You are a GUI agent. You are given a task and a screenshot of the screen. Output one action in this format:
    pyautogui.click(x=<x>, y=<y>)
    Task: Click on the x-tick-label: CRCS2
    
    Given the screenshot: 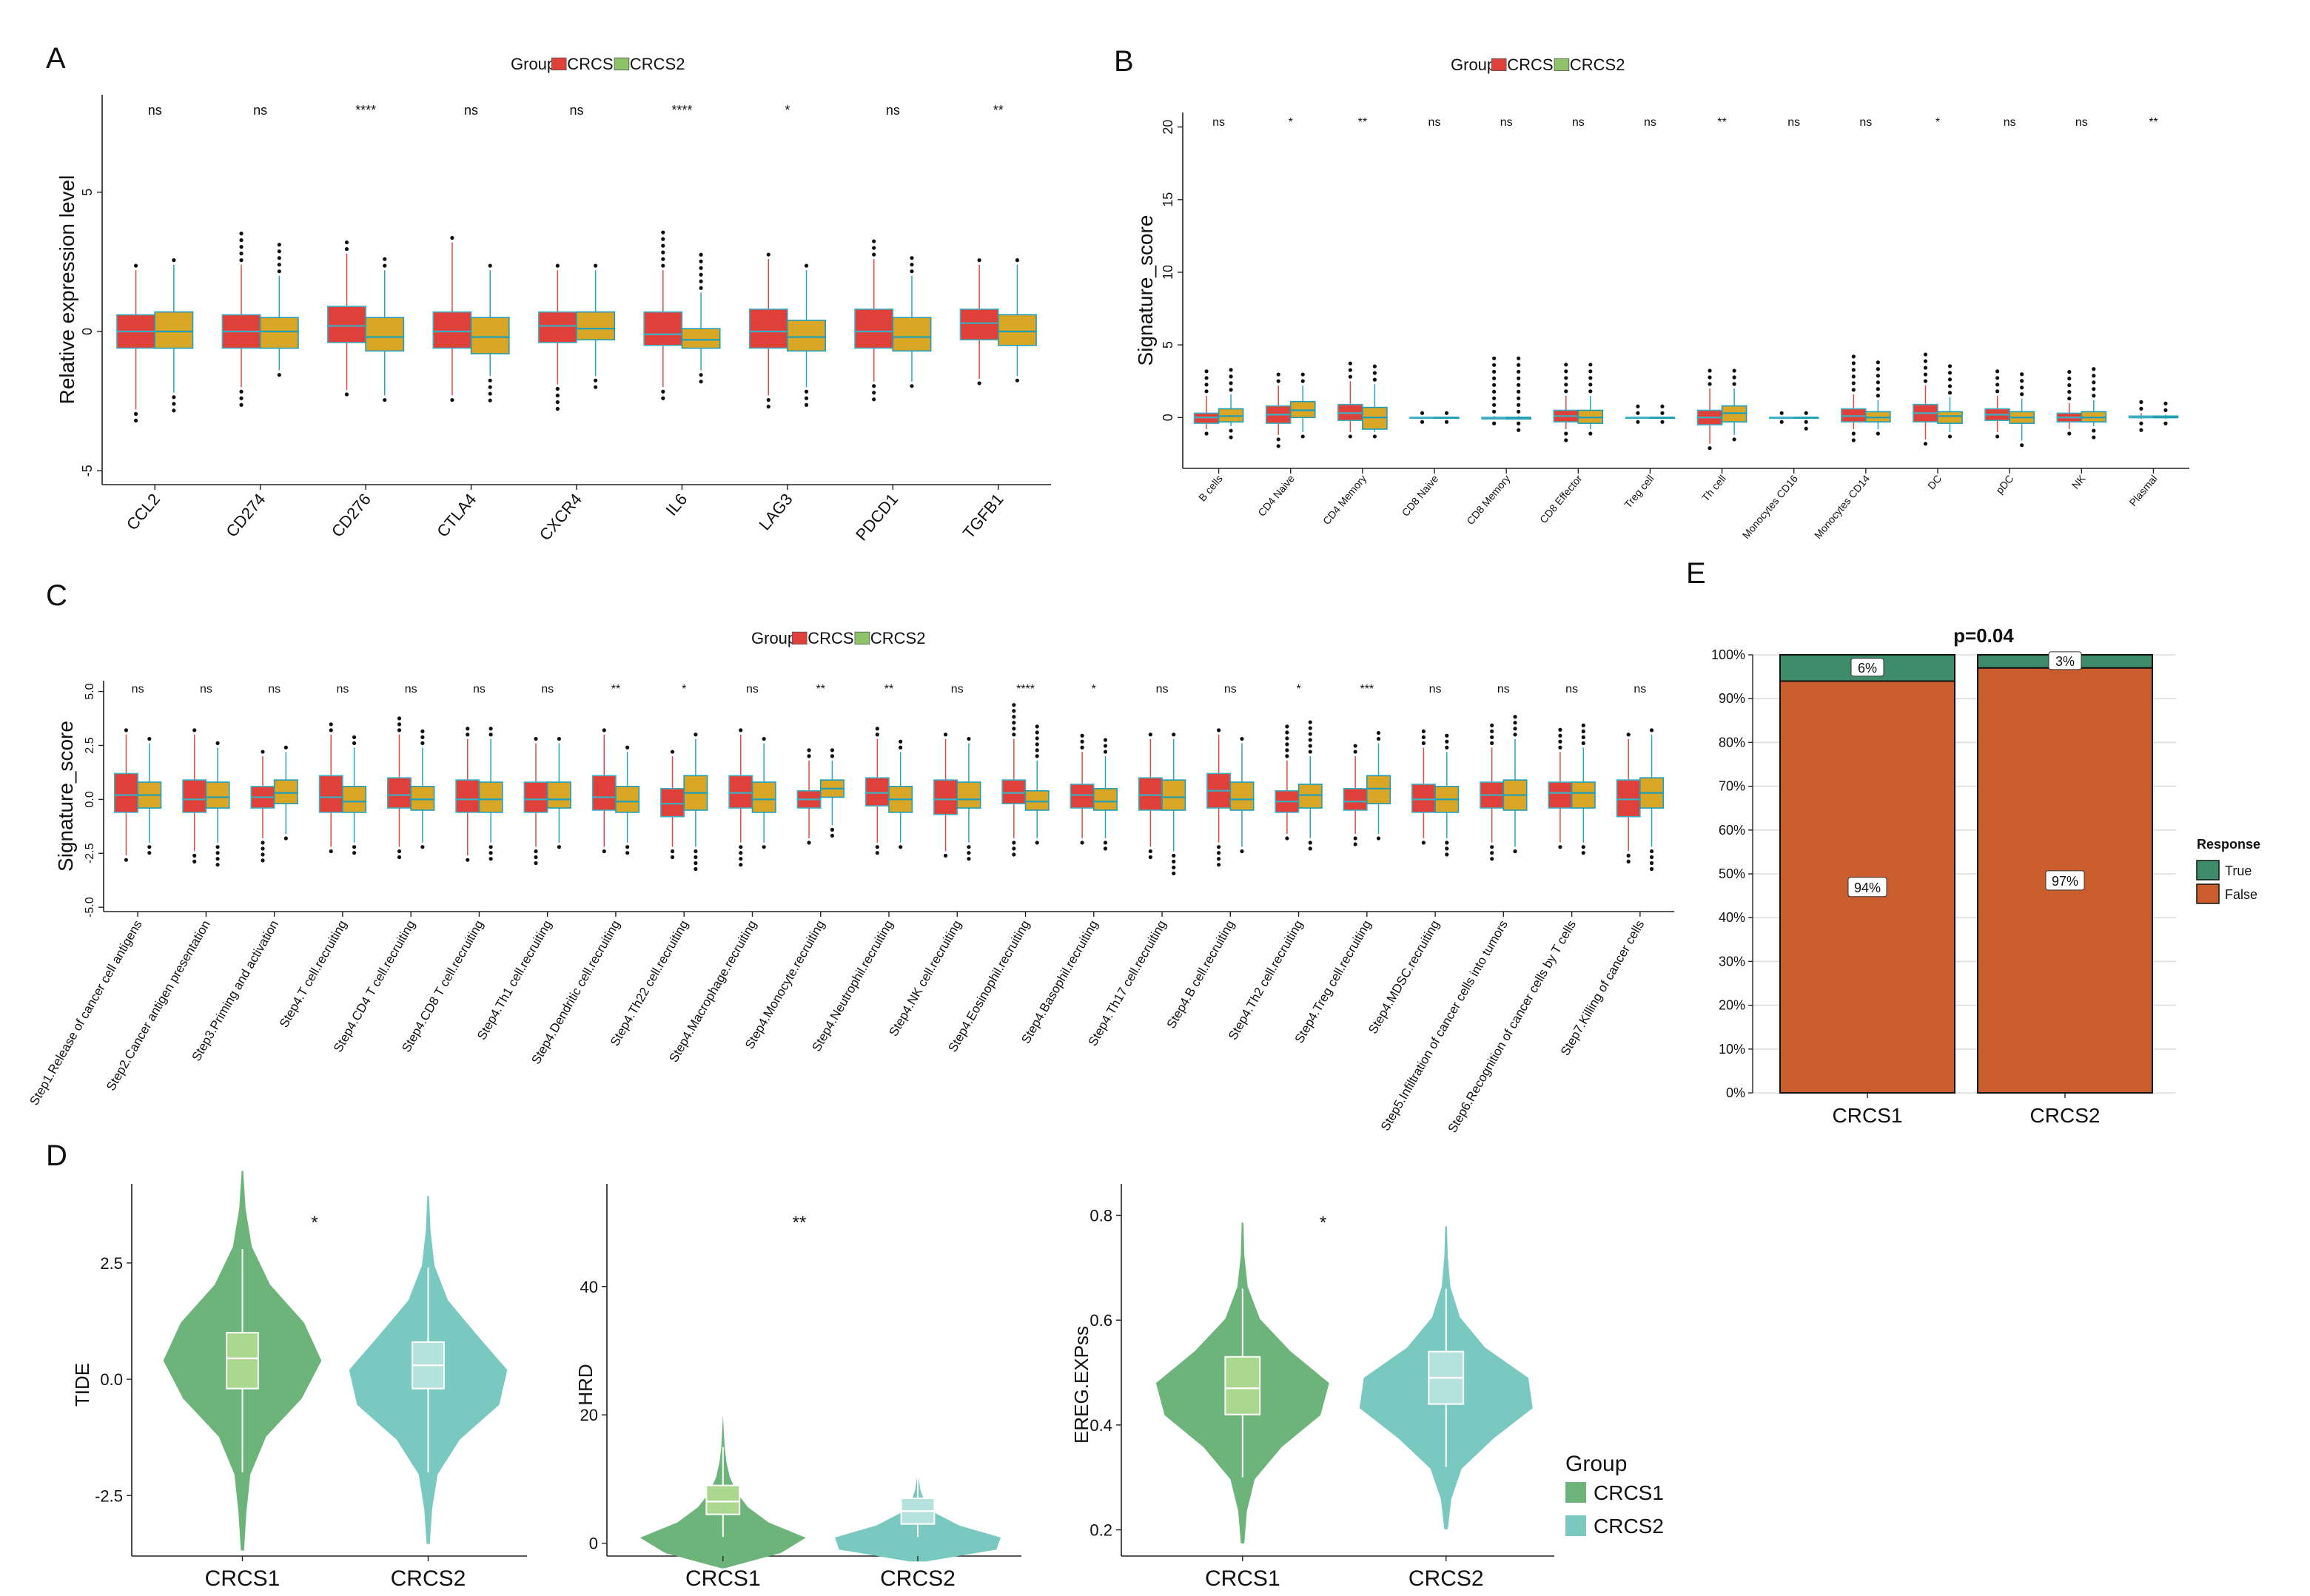 What is the action you would take?
    pyautogui.click(x=918, y=1578)
    